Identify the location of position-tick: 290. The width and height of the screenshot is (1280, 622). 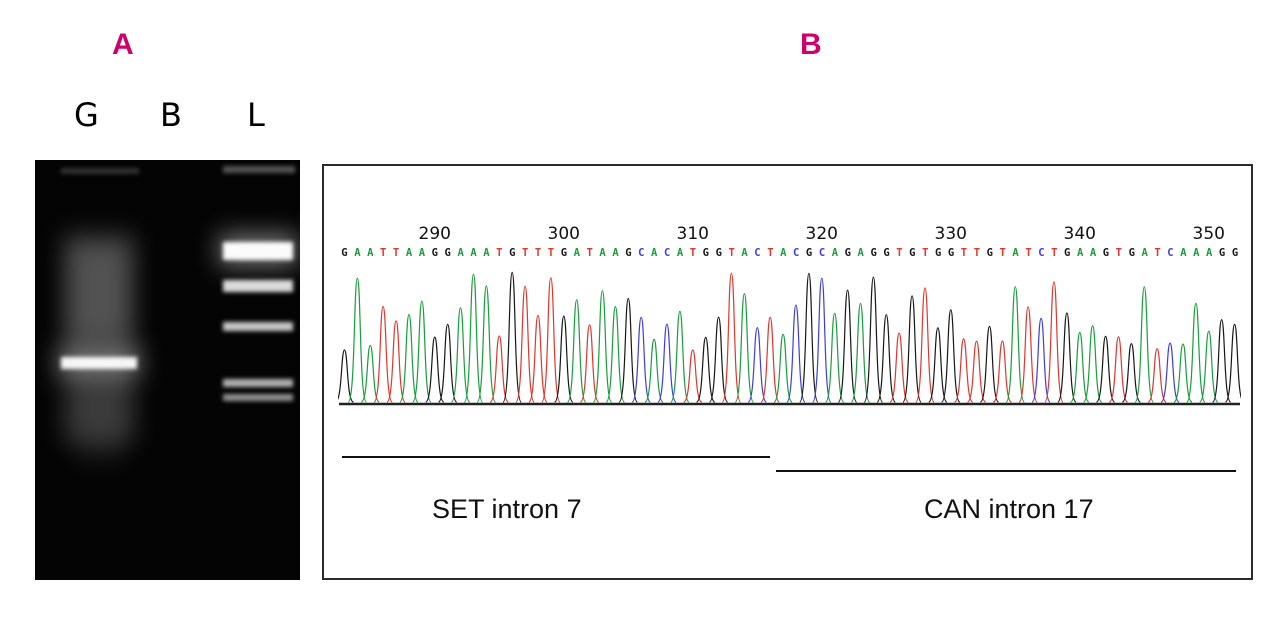
(434, 234).